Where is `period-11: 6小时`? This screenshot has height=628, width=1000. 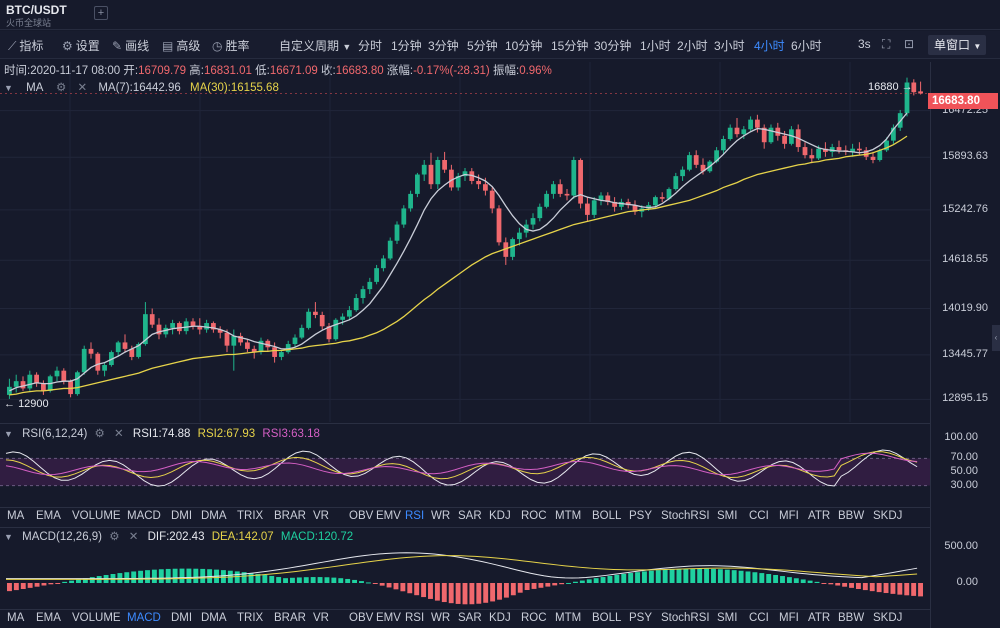 period-11: 6小时 is located at coordinates (806, 46).